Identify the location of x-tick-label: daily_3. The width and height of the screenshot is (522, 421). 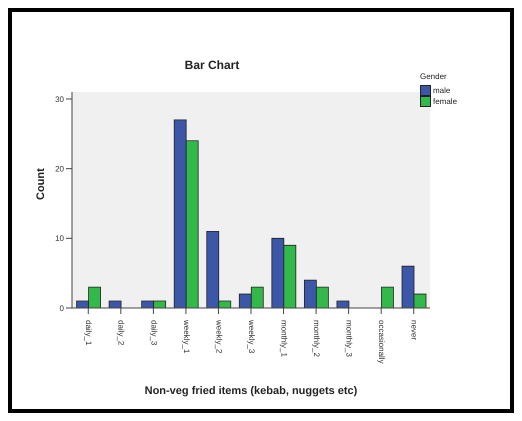
(153, 333).